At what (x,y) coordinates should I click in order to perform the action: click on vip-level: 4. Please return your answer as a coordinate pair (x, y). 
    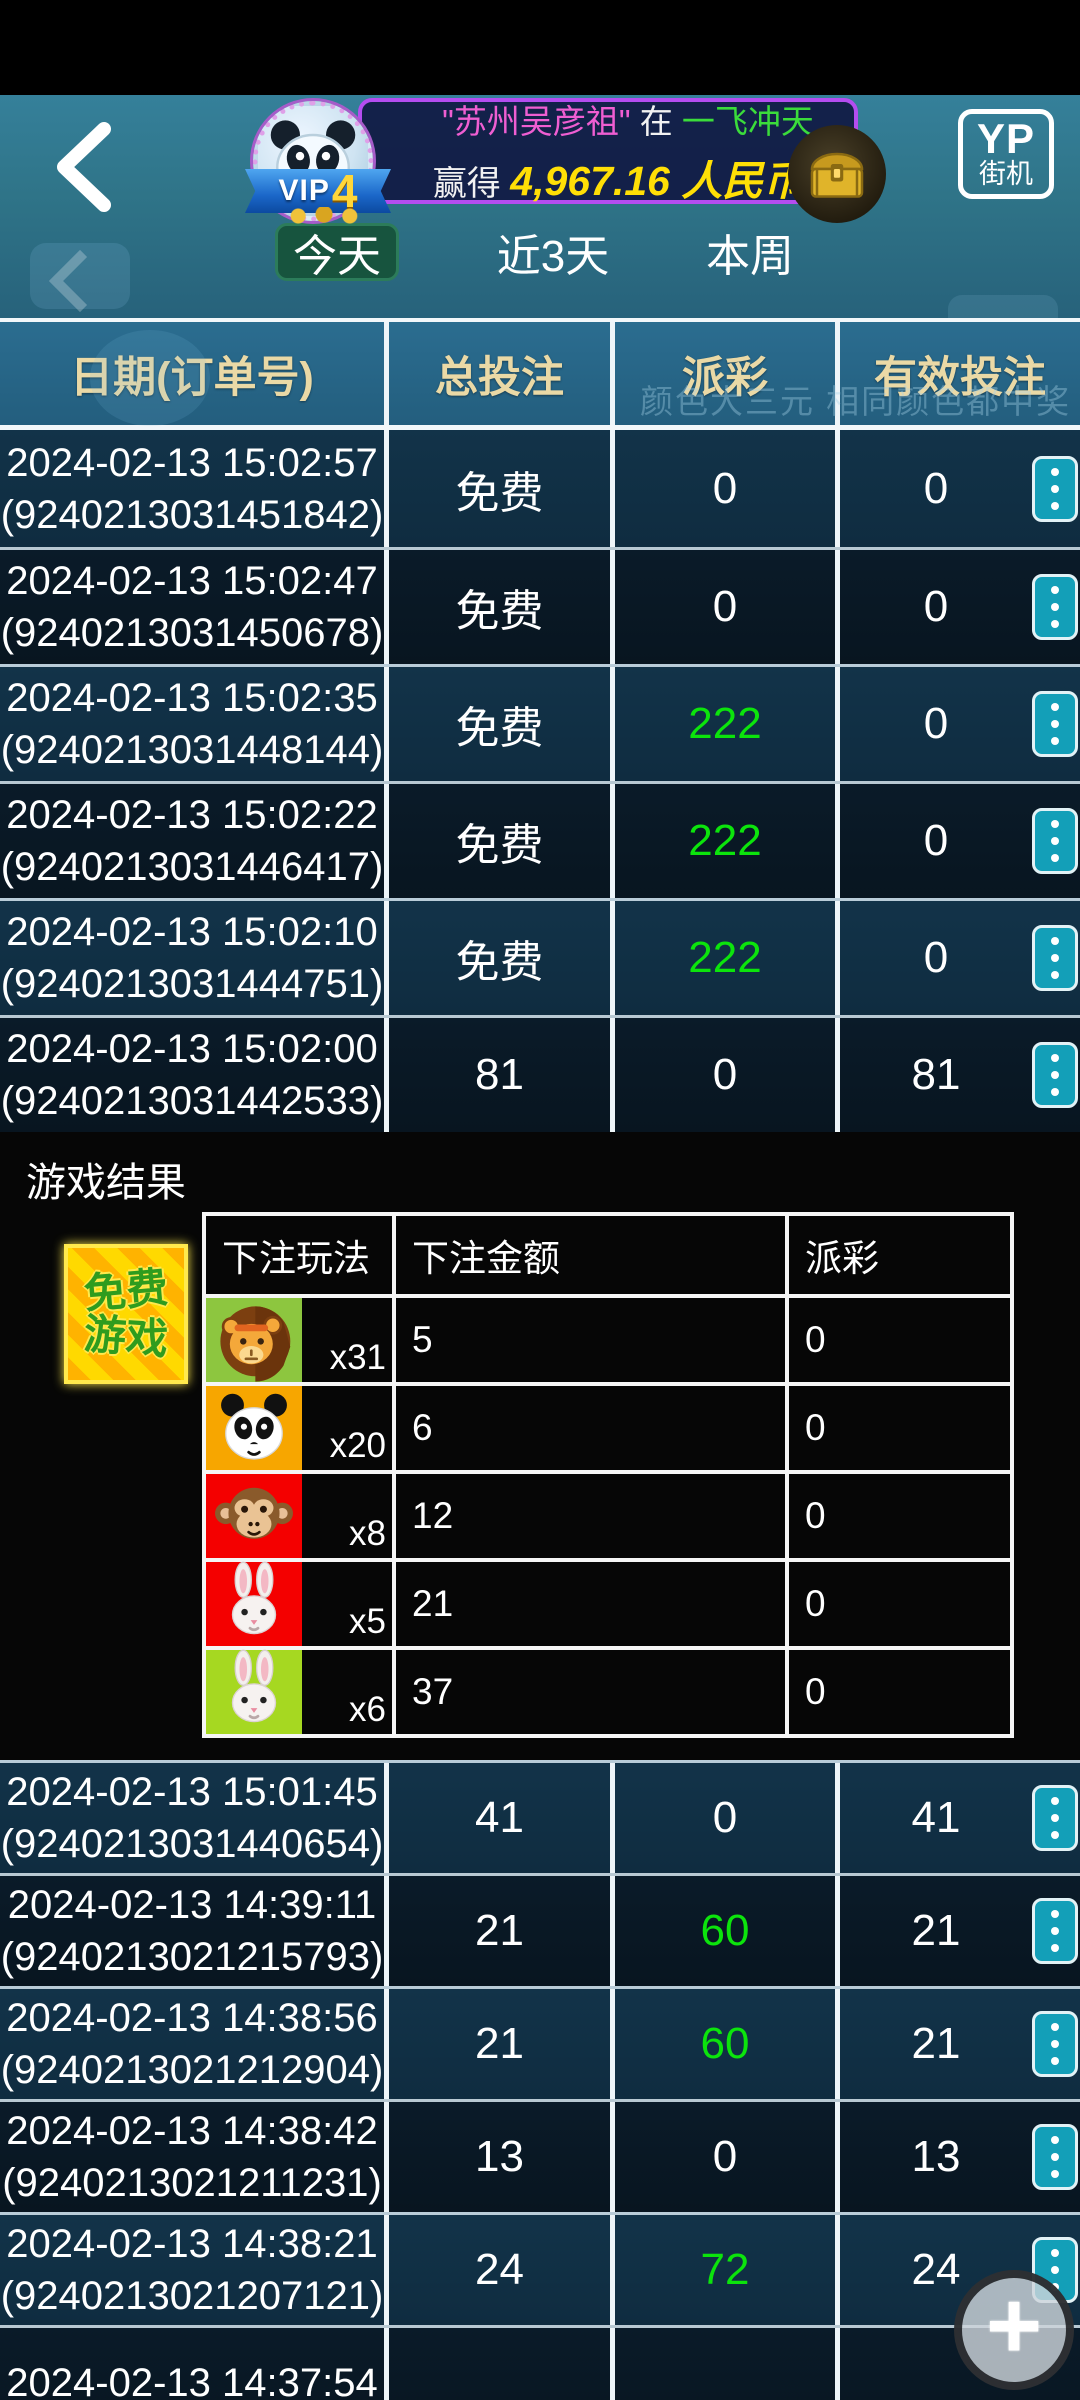
    Looking at the image, I should click on (344, 191).